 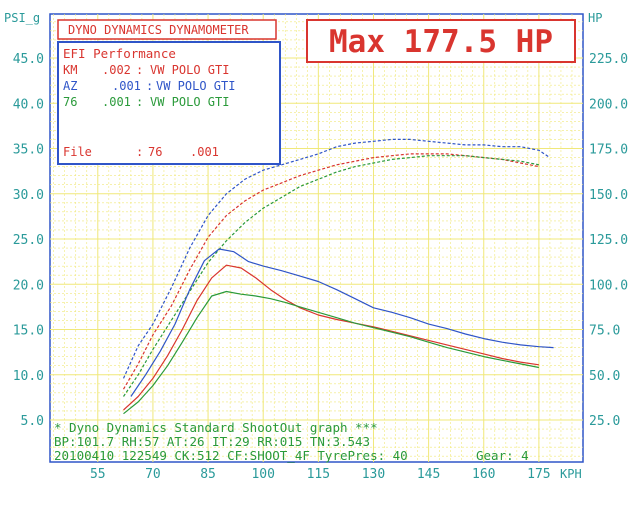 What do you see at coordinates (28, 285) in the screenshot?
I see `y-left-tick-label: 20.0` at bounding box center [28, 285].